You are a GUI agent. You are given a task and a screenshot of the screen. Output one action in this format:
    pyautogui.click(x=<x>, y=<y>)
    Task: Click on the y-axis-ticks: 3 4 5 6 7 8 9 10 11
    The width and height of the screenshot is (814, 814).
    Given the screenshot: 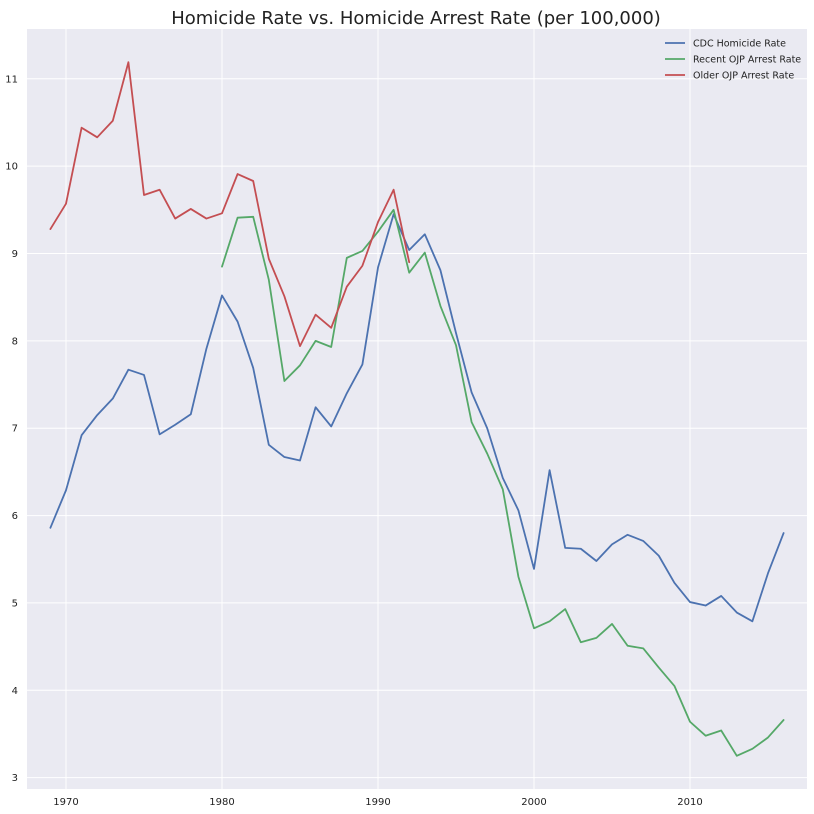 What is the action you would take?
    pyautogui.click(x=11, y=429)
    